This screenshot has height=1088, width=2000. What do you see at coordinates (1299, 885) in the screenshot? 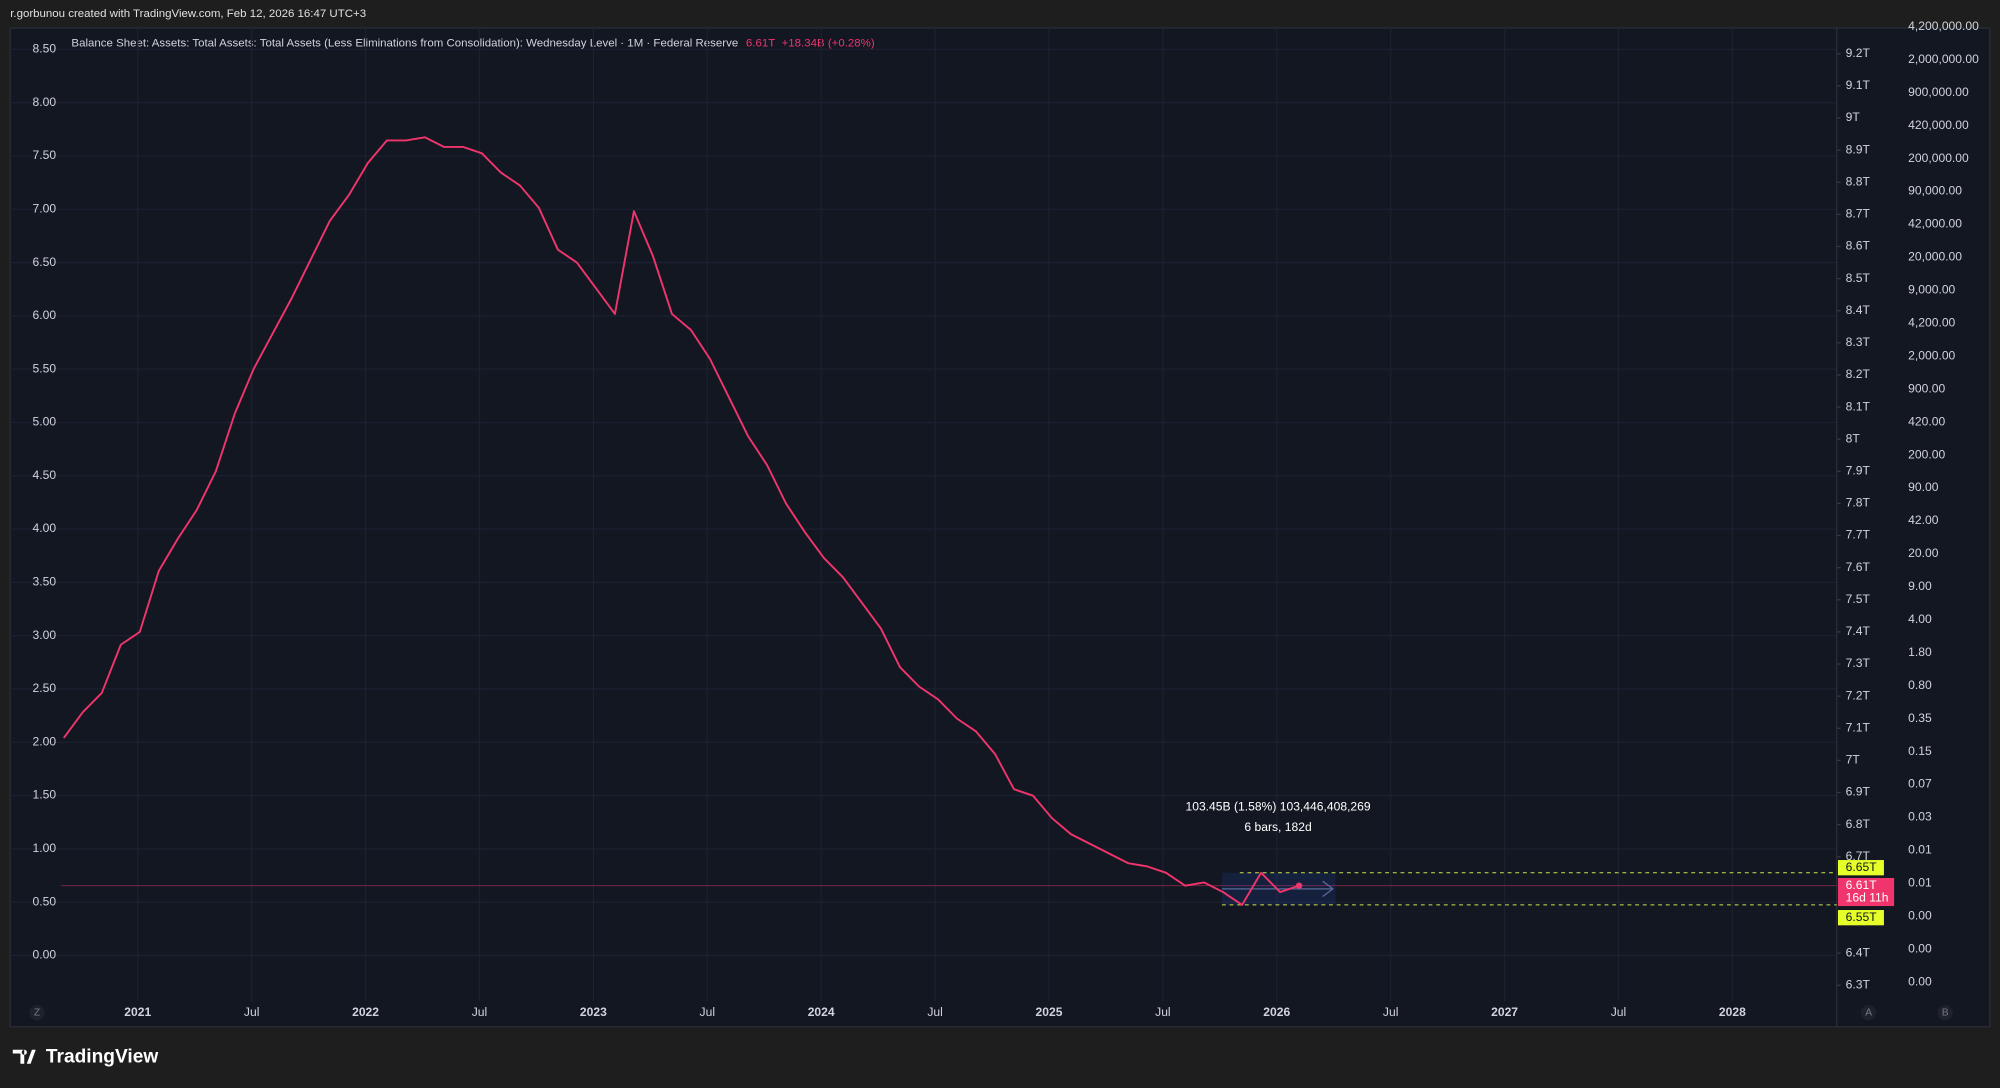
I see `last-point` at bounding box center [1299, 885].